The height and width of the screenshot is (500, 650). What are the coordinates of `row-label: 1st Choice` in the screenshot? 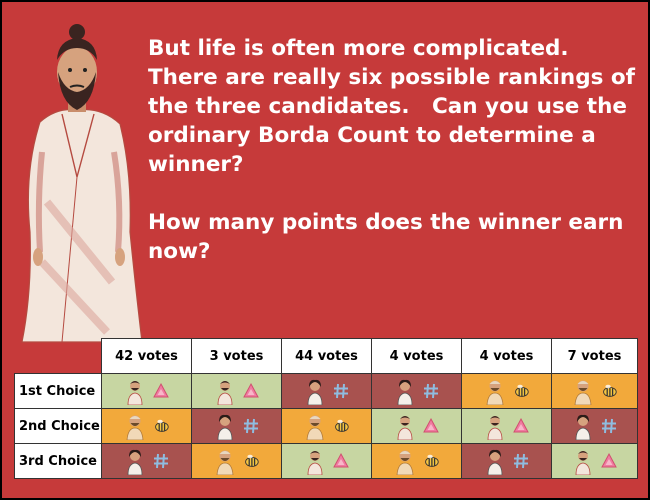 It's located at (58, 391).